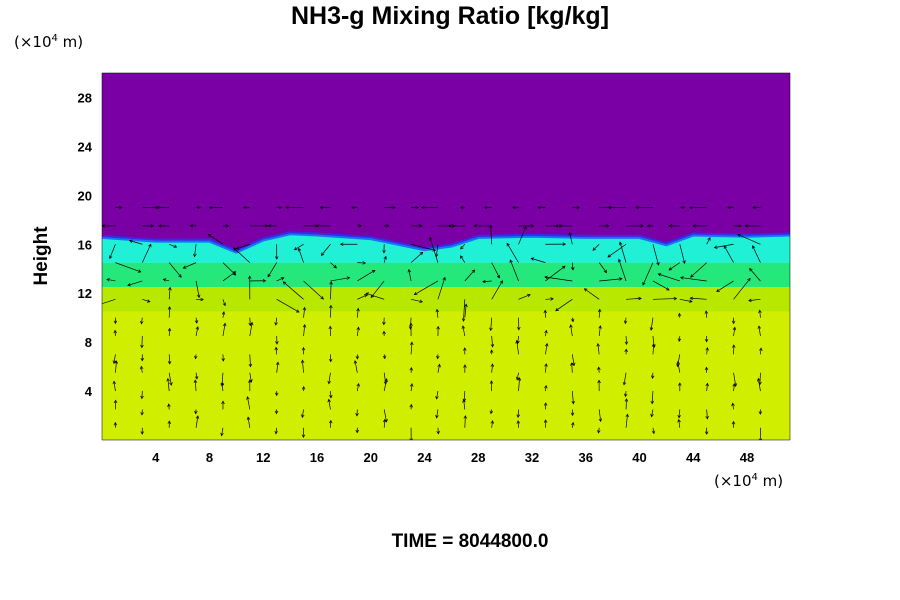  I want to click on y-tick-label: 8, so click(88, 342).